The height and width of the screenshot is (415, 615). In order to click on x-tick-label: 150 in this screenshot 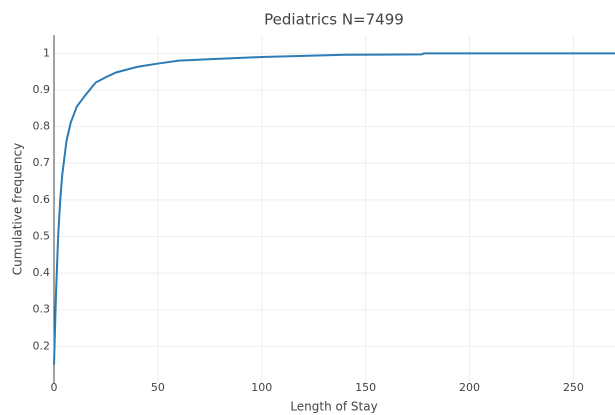, I will do `click(365, 387)`.